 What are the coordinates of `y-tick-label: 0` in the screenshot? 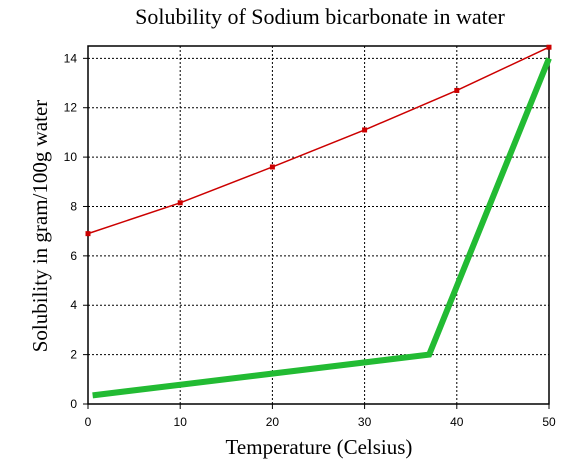 It's located at (73, 404).